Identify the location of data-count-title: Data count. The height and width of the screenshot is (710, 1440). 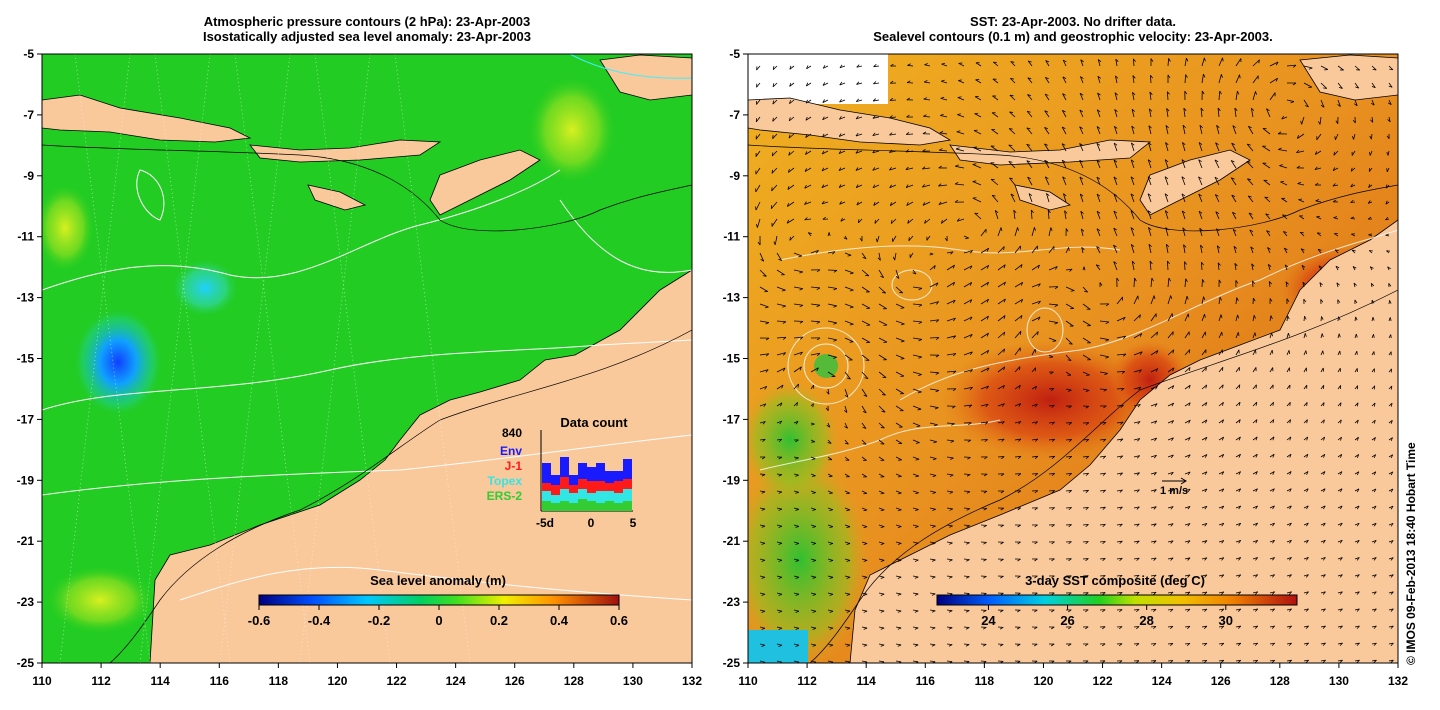
(594, 422).